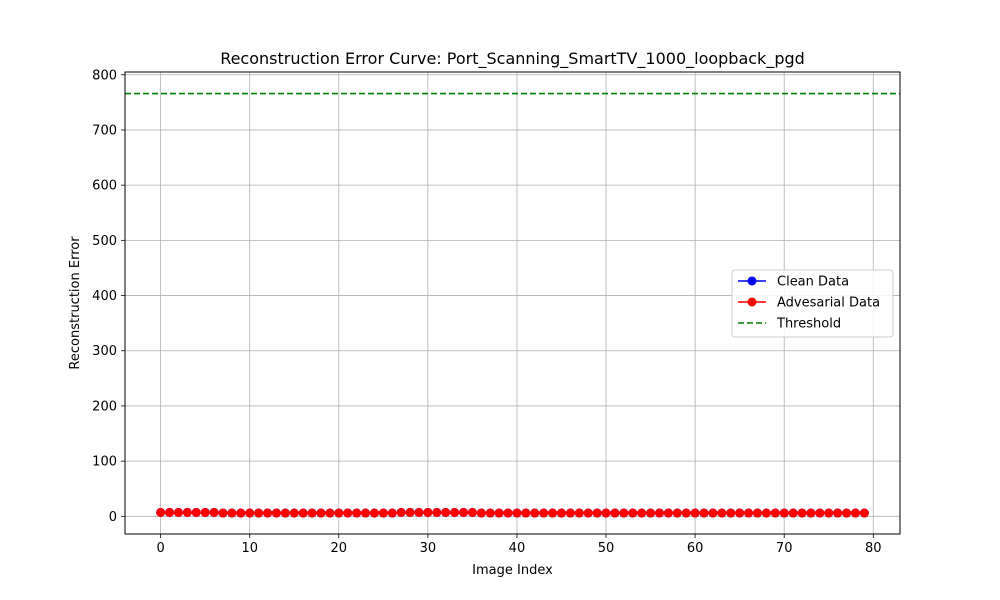  What do you see at coordinates (828, 303) in the screenshot?
I see `legend-label: Advesarial Data` at bounding box center [828, 303].